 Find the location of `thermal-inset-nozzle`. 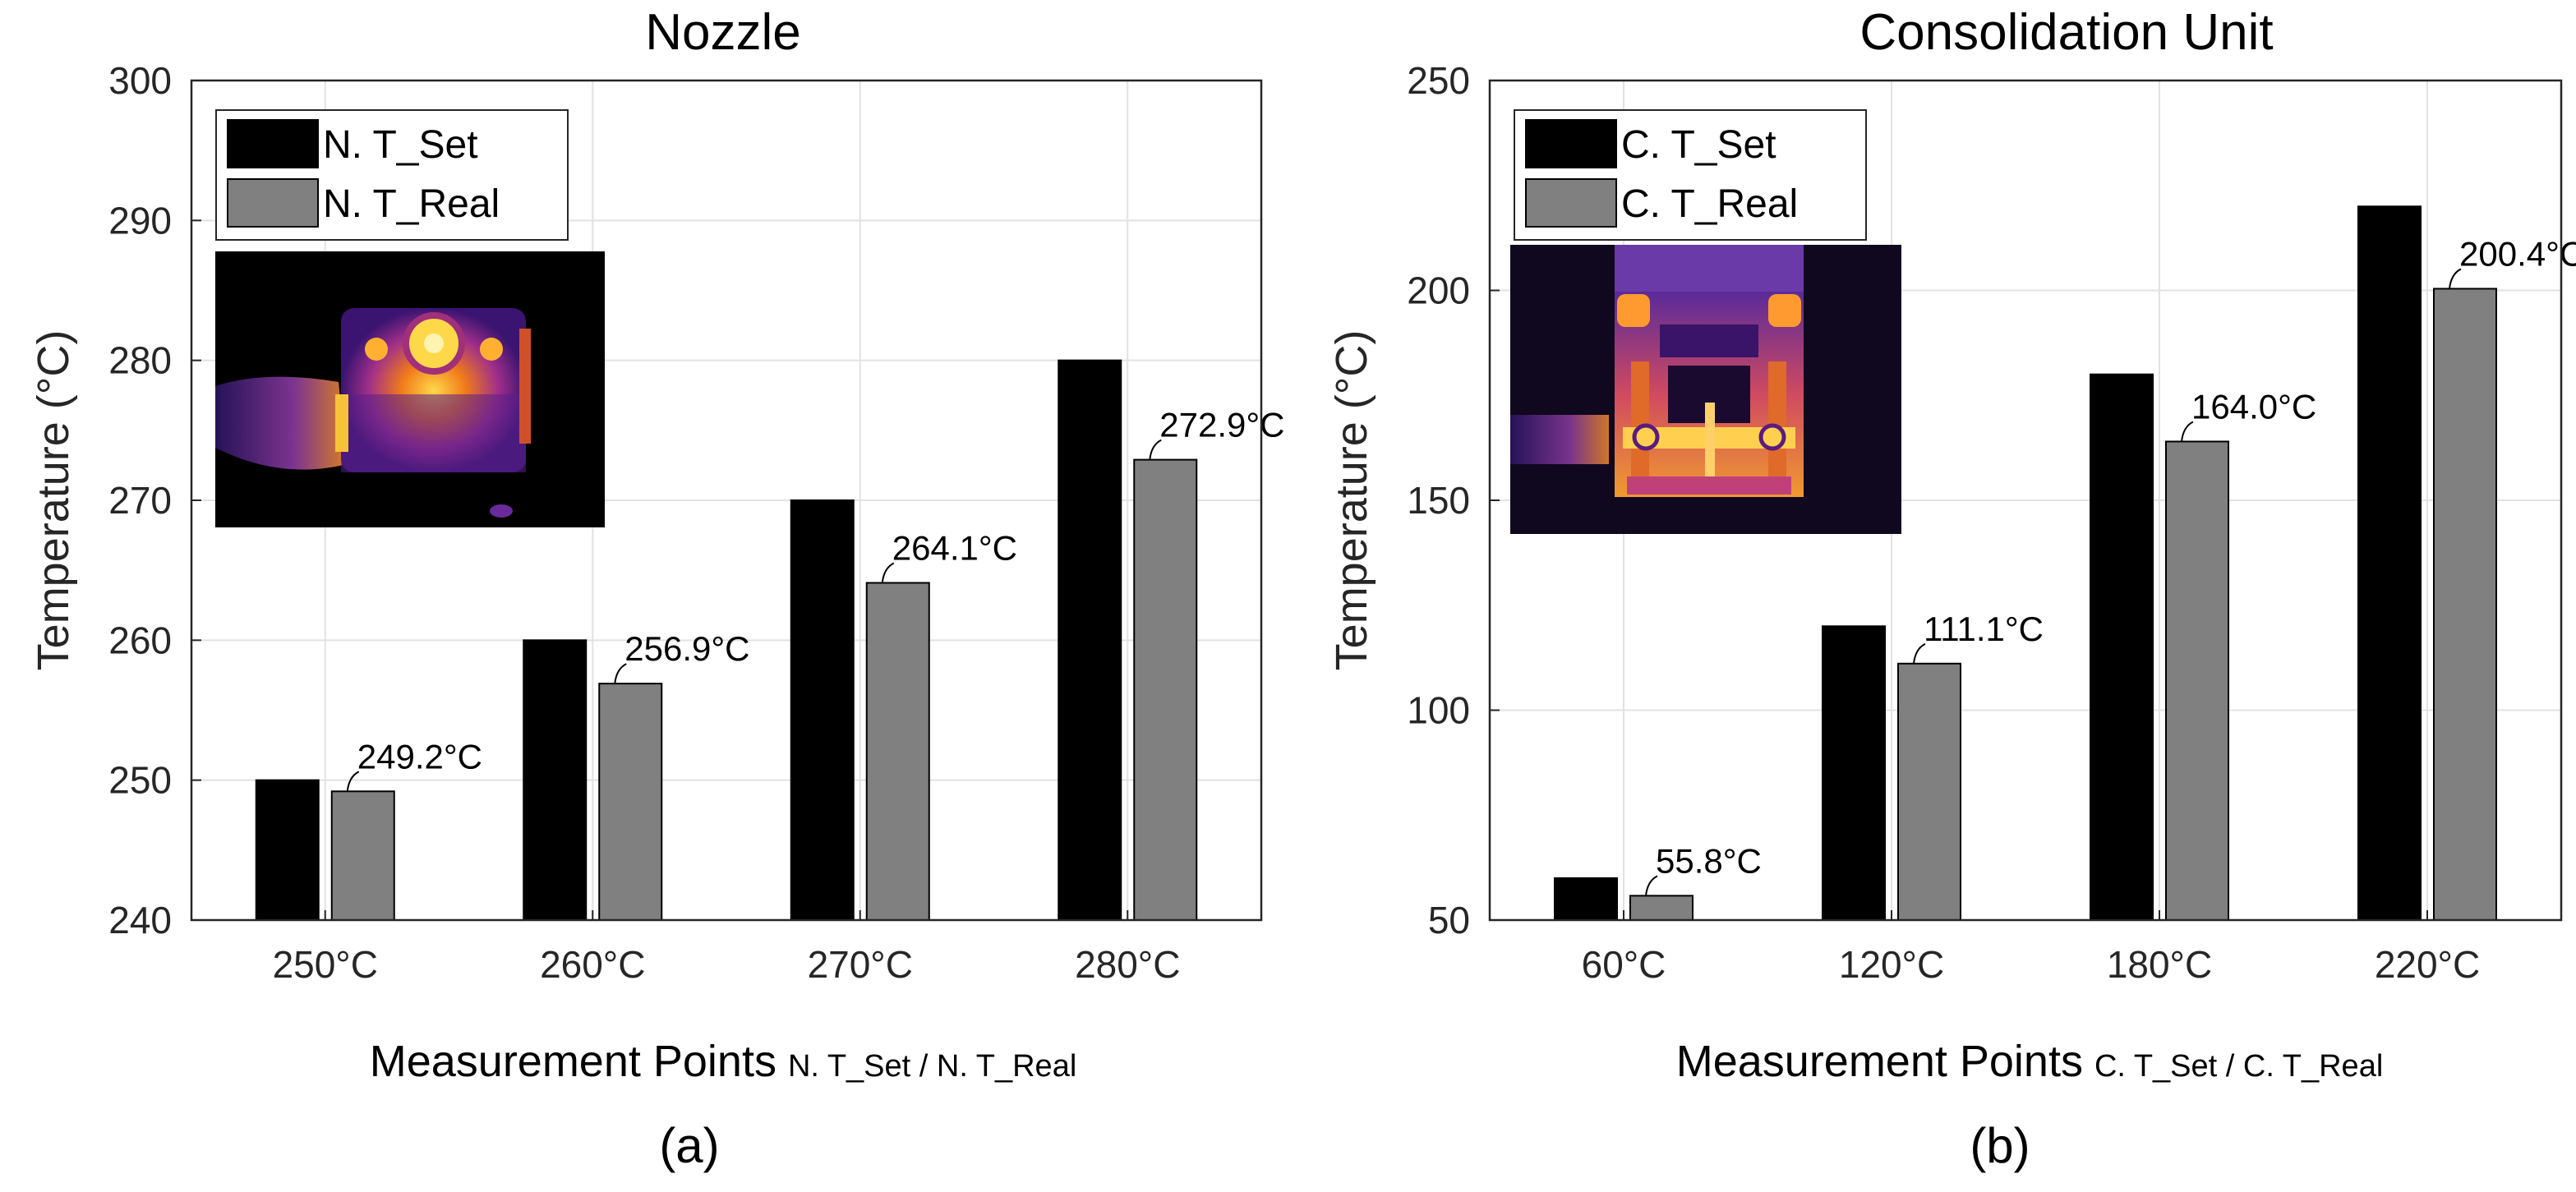

thermal-inset-nozzle is located at coordinates (410, 389).